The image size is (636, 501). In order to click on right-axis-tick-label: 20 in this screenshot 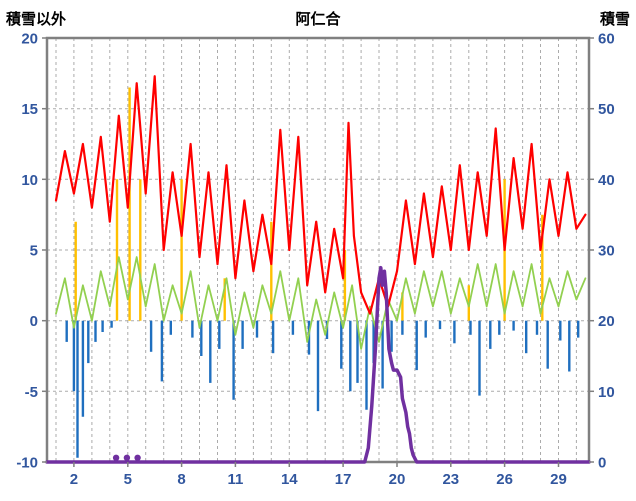, I will do `click(606, 321)`.